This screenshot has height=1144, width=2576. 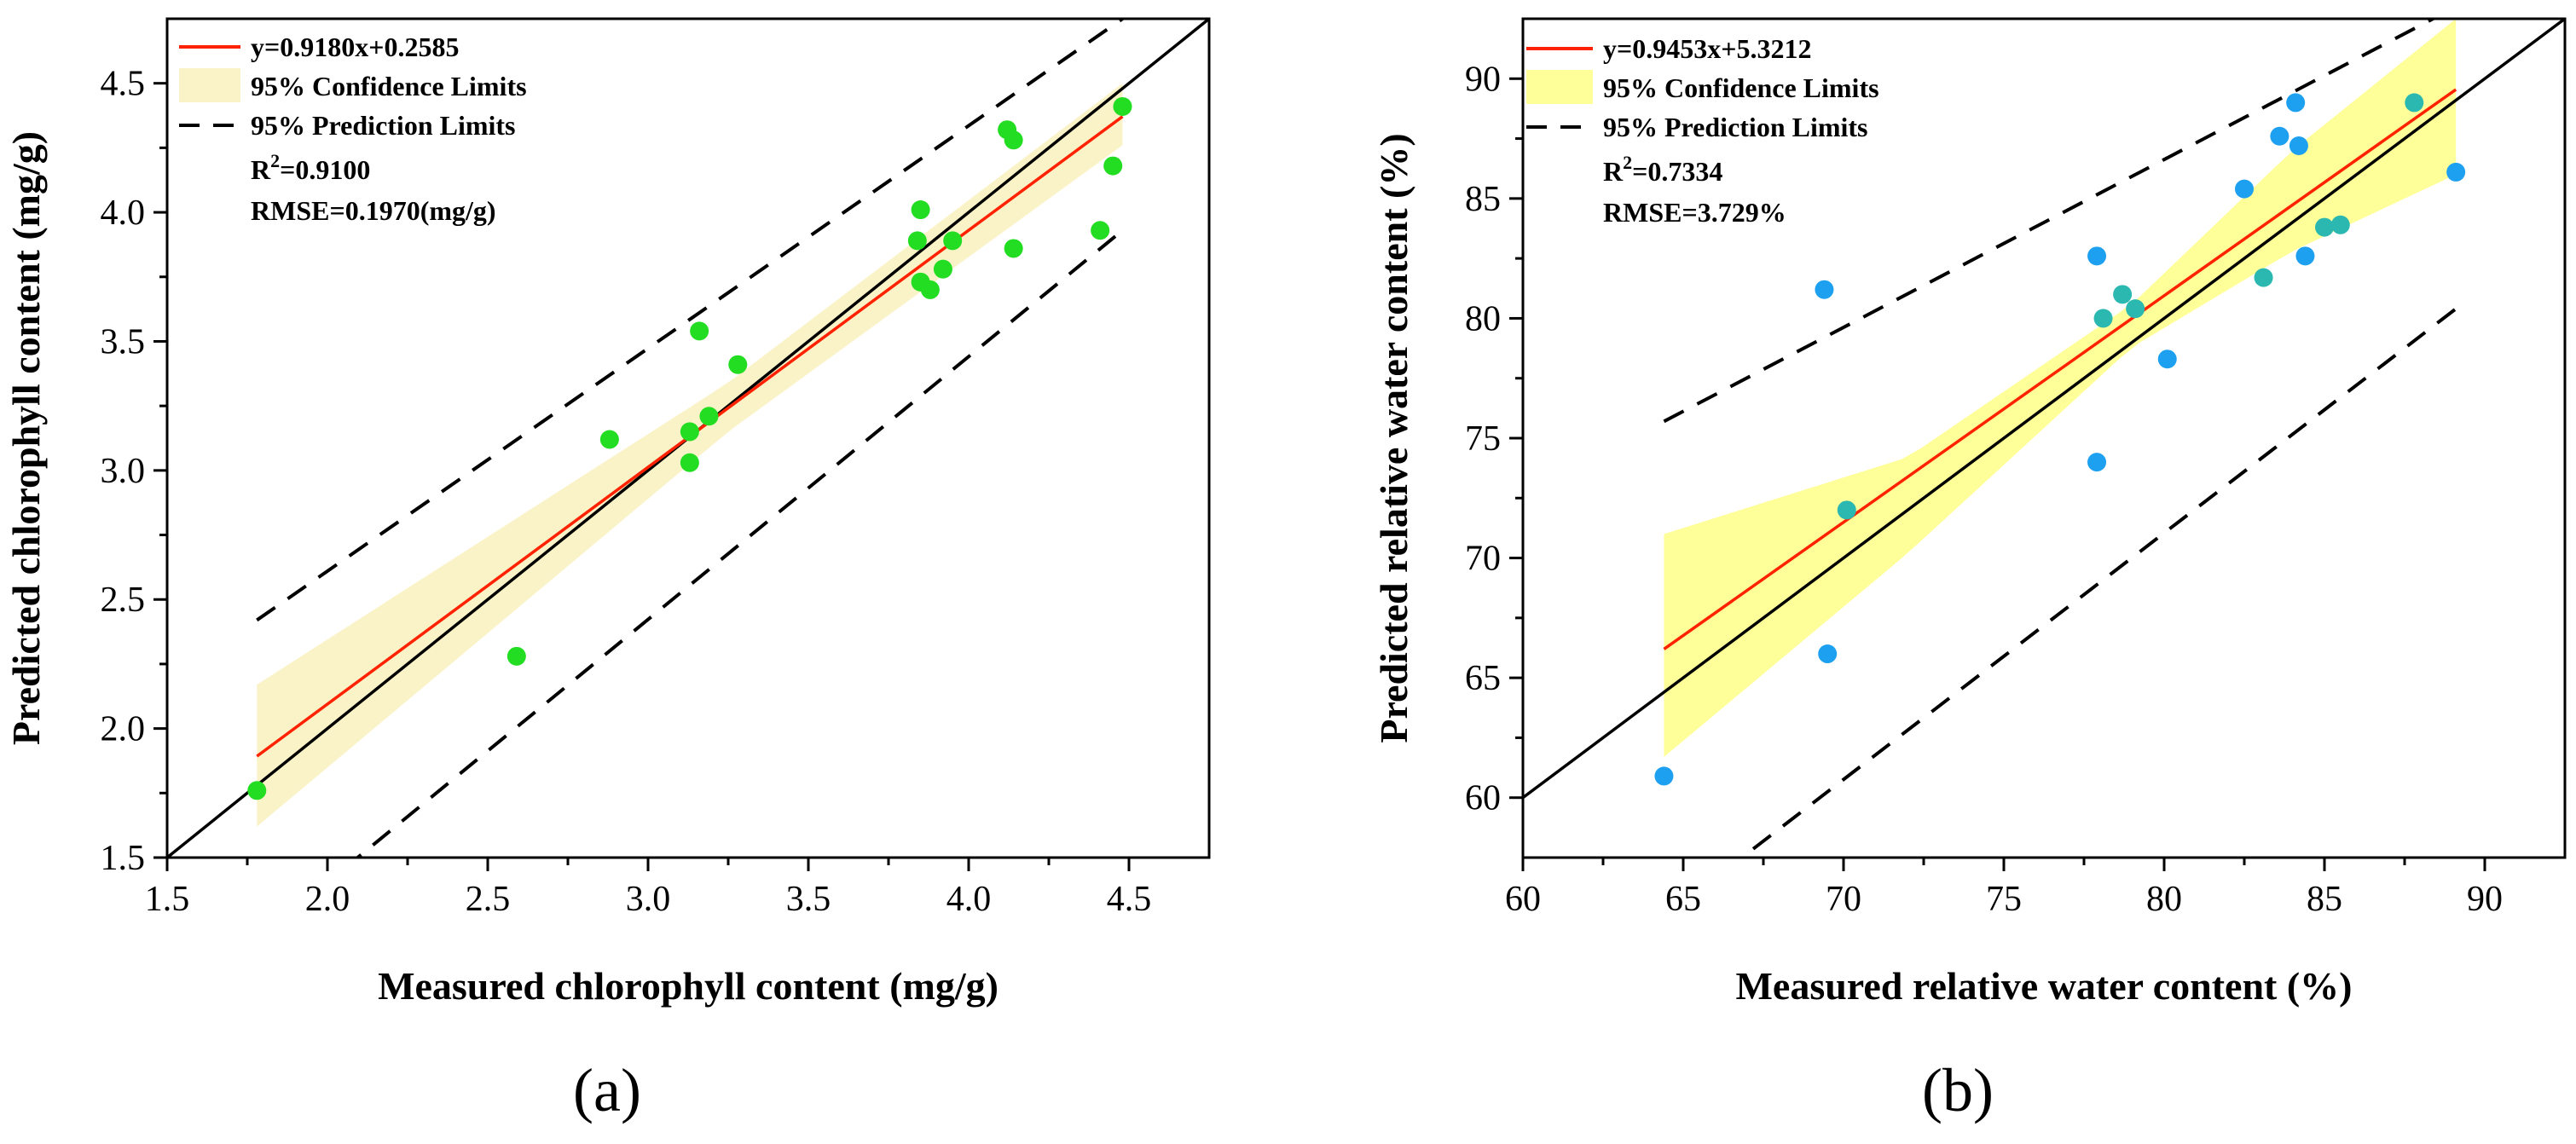 I want to click on legend-rmse: RMSE=0.1970(mg/g), so click(x=373, y=210).